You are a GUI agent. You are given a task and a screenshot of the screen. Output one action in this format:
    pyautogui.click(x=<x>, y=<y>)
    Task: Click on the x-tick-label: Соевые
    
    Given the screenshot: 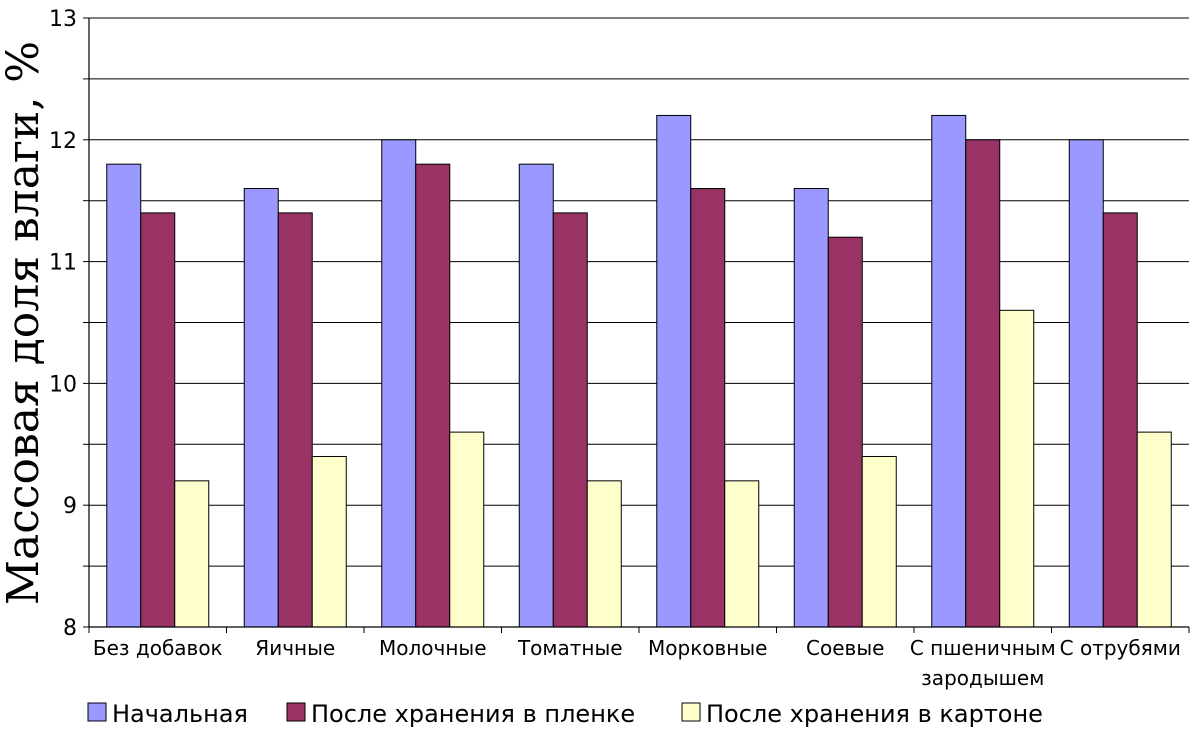 What is the action you would take?
    pyautogui.click(x=845, y=648)
    